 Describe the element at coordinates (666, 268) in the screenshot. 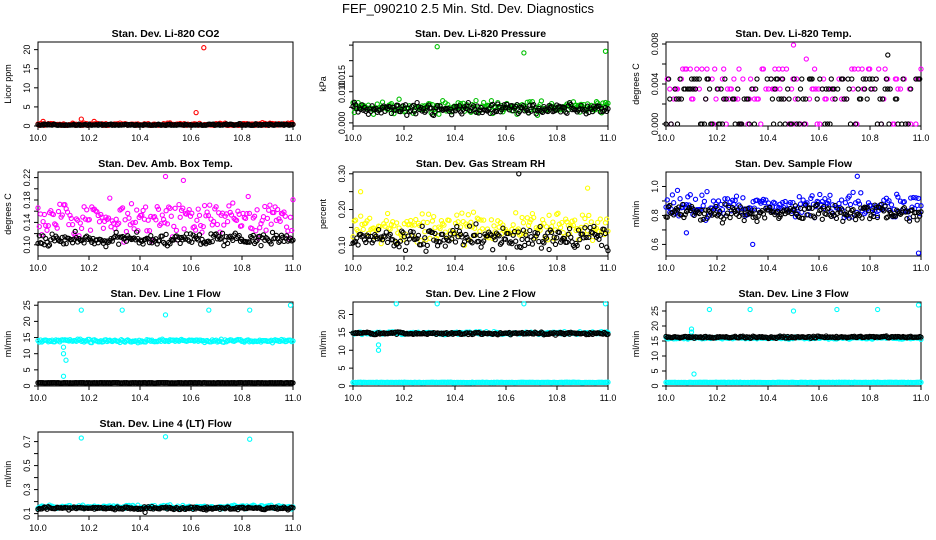

I see `x-tick-label: 10.0` at that location.